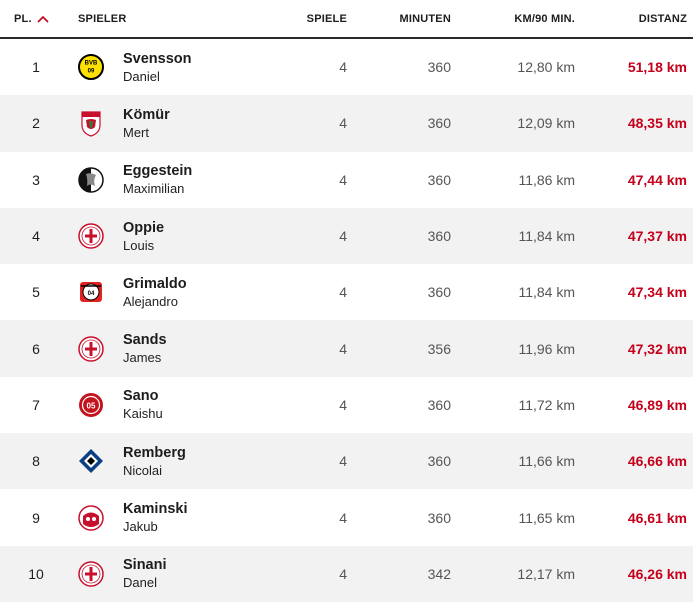 This screenshot has width=693, height=602. I want to click on player-last-name: Eggestein, so click(158, 171).